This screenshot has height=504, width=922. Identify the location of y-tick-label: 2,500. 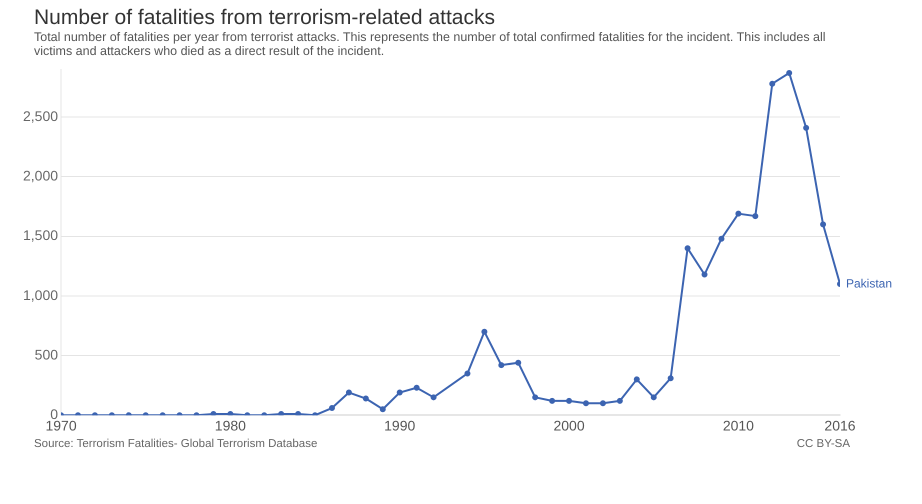
(40, 116).